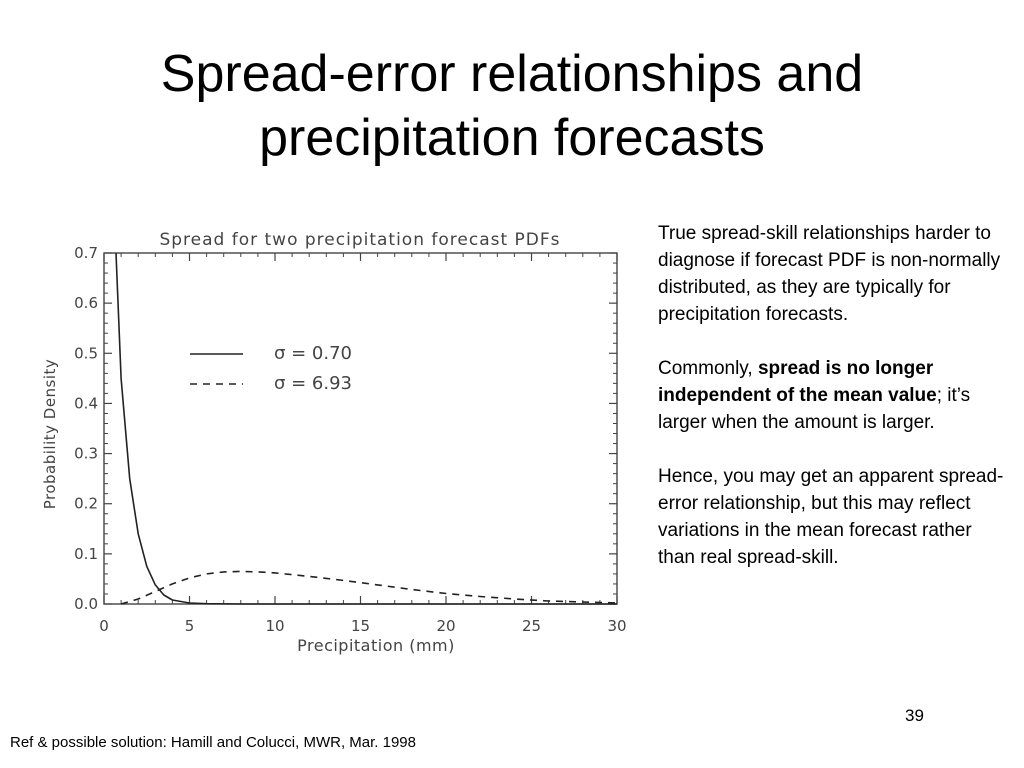 The image size is (1024, 768). Describe the element at coordinates (914, 715) in the screenshot. I see `slide-number: 39` at that location.